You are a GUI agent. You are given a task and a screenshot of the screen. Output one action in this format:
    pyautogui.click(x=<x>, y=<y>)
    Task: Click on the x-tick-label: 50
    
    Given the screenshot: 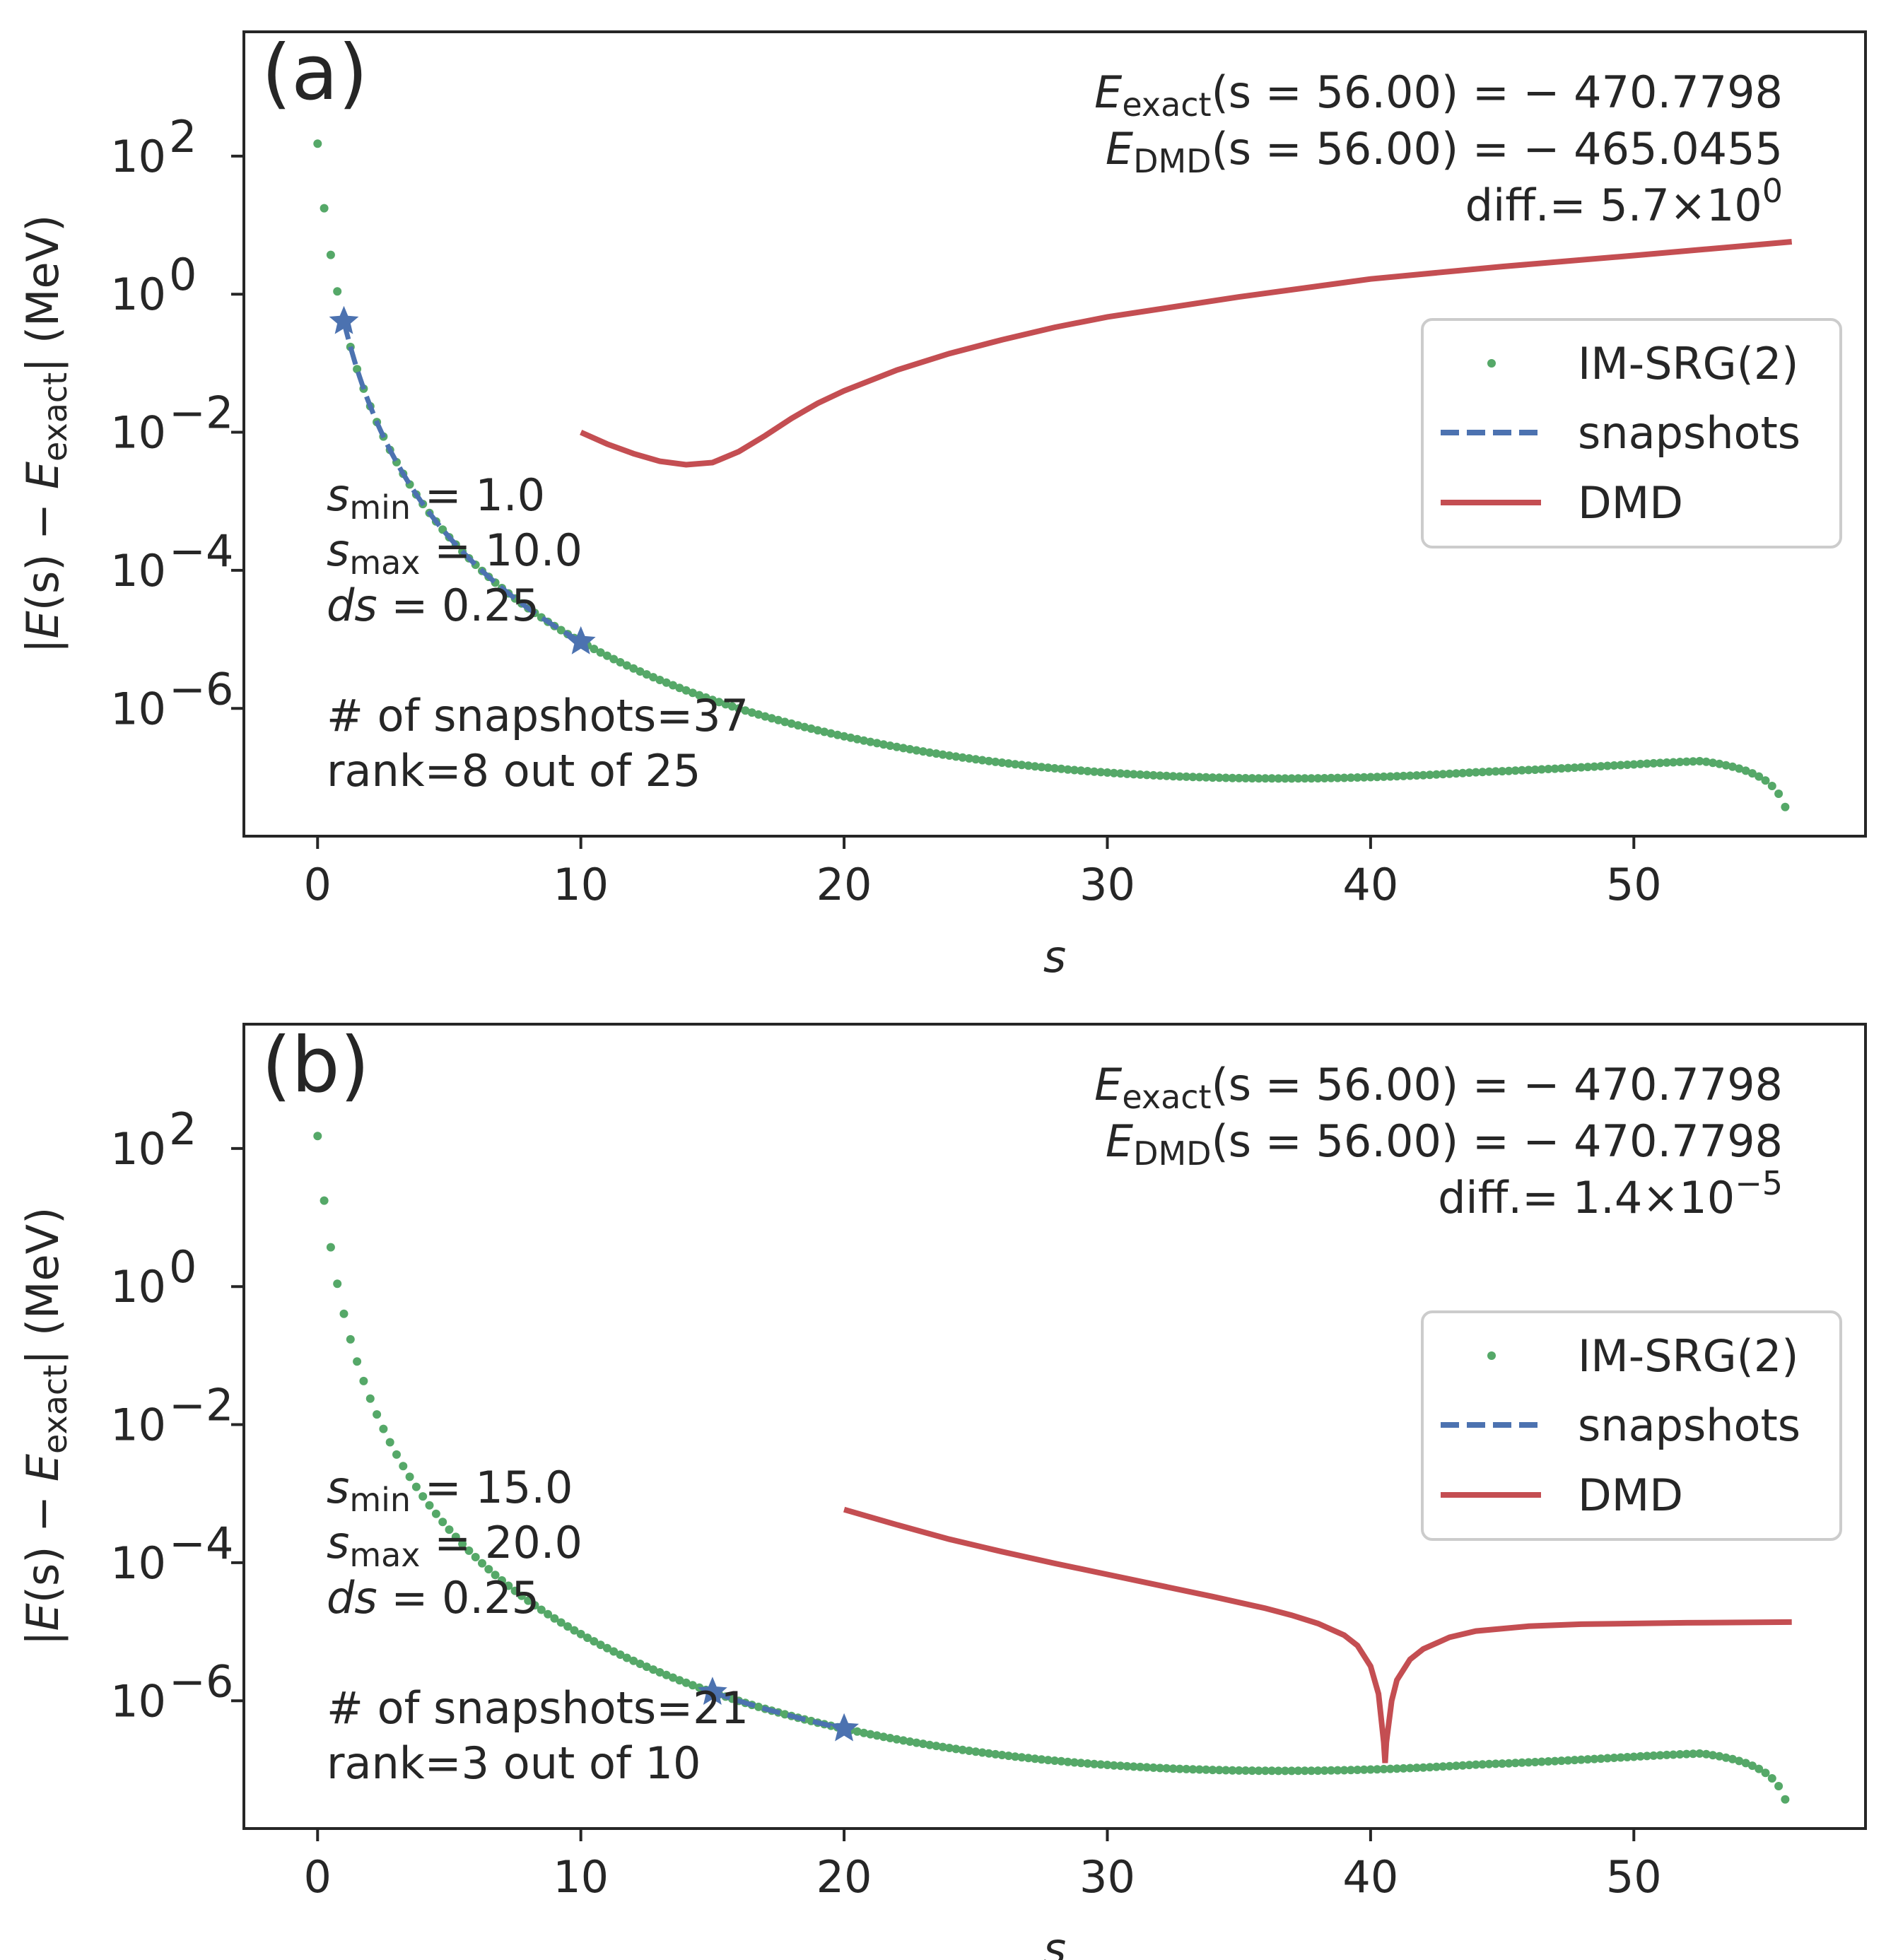 What is the action you would take?
    pyautogui.click(x=1634, y=884)
    